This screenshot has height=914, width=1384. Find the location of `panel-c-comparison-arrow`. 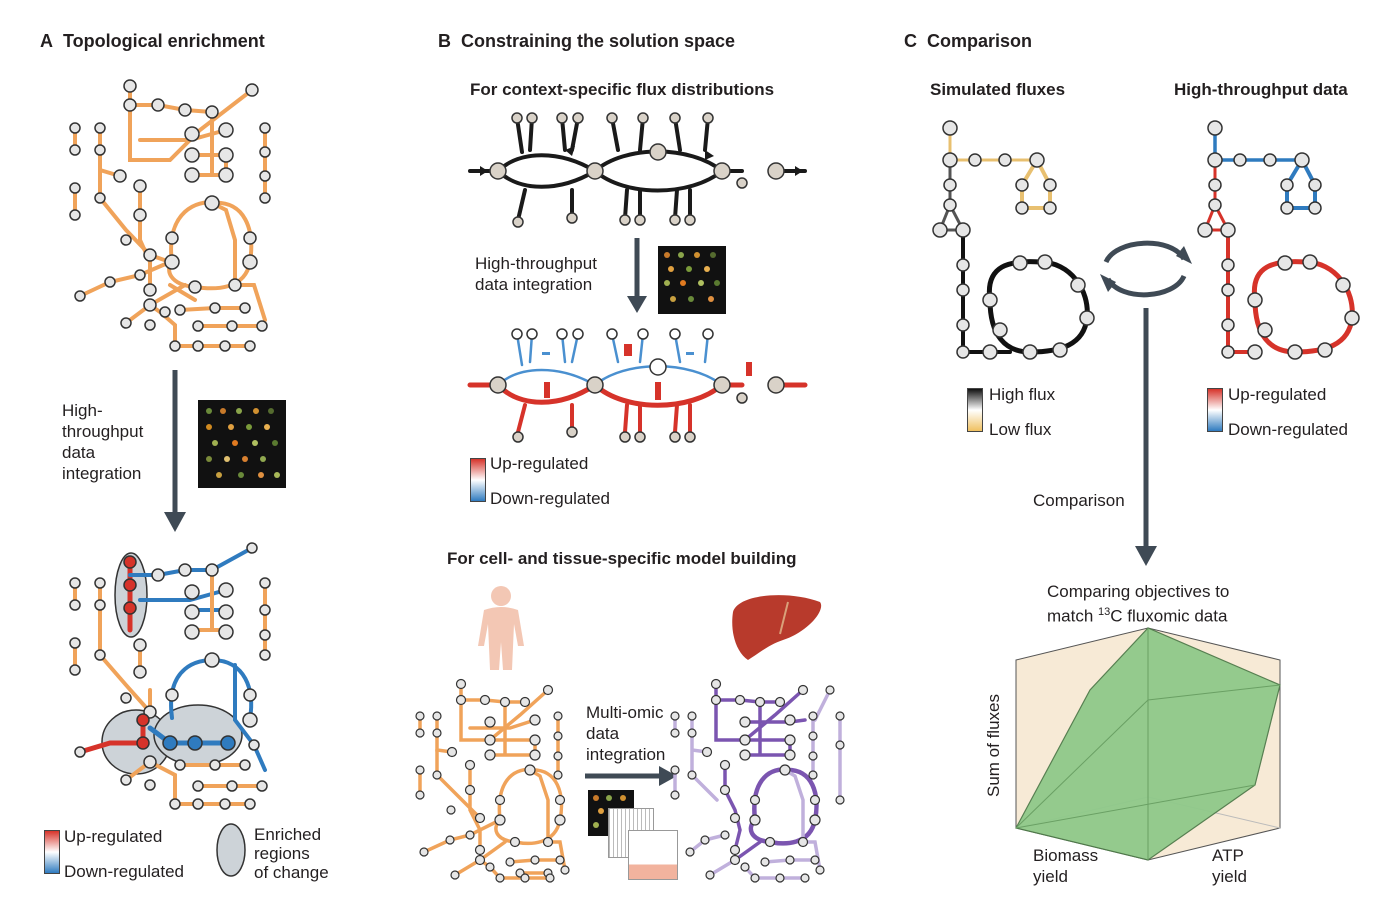

panel-c-comparison-arrow is located at coordinates (1146, 437).